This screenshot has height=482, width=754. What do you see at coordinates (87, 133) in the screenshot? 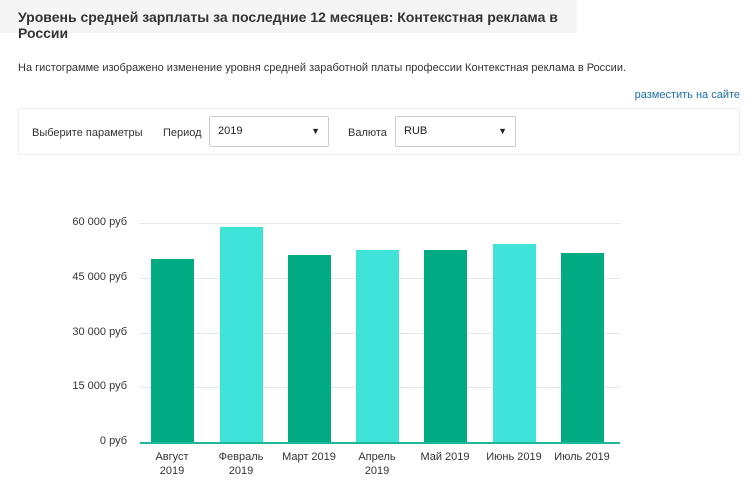
I see `parameters-label: Выберите параметры` at bounding box center [87, 133].